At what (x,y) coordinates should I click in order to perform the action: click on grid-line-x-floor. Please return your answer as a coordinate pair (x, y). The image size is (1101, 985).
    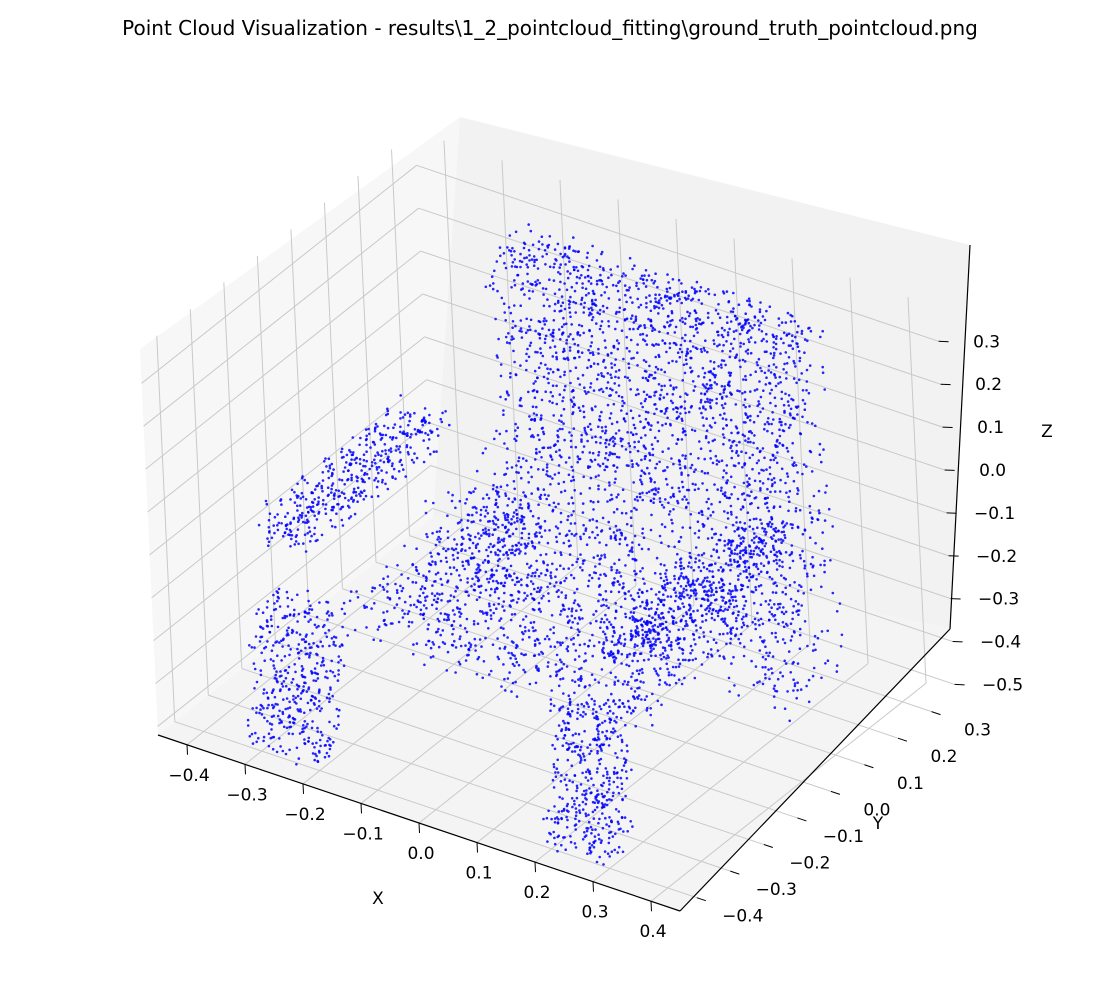
    Looking at the image, I should click on (788, 792).